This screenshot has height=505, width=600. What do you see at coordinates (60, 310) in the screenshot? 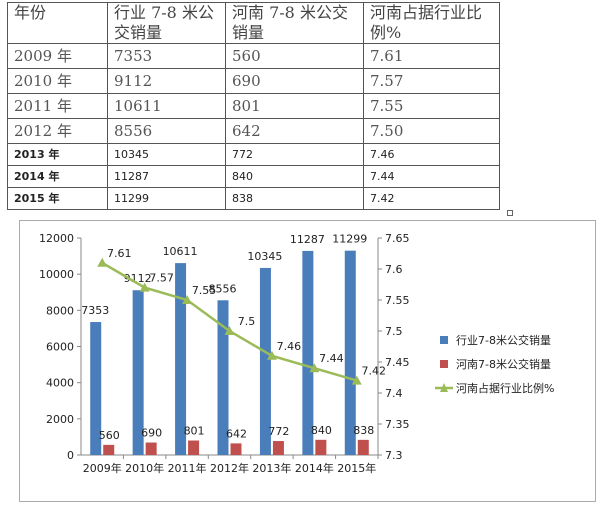
I see `left-tick-label: 8000` at bounding box center [60, 310].